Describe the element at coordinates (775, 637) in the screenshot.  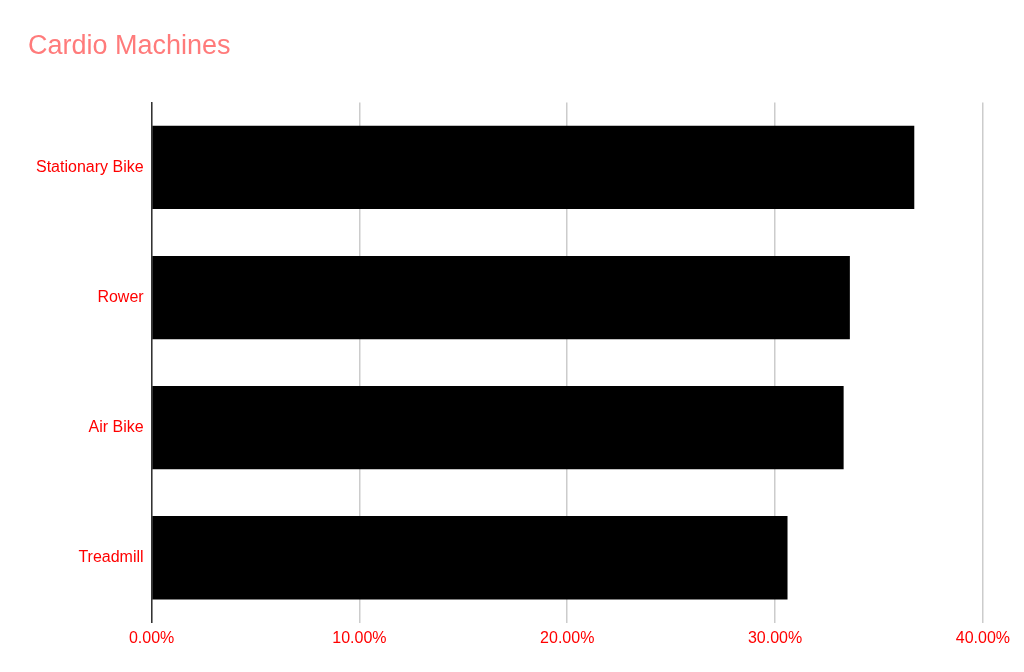
I see `x-tick-label: 30.00%` at that location.